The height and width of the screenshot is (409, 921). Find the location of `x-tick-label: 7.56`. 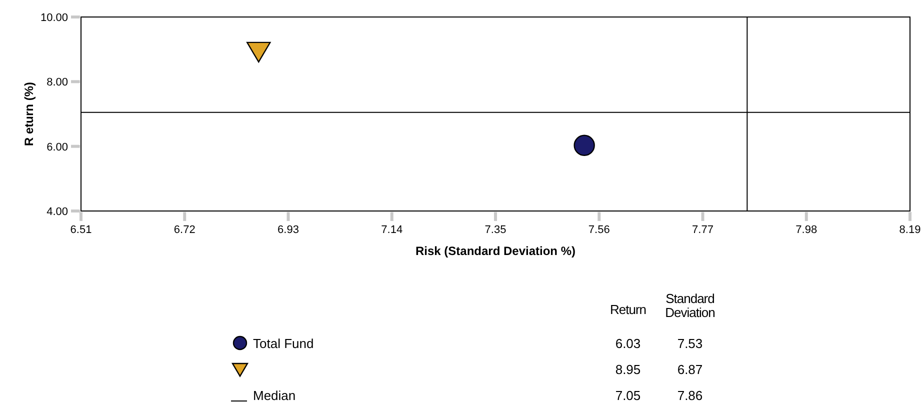

x-tick-label: 7.56 is located at coordinates (599, 230).